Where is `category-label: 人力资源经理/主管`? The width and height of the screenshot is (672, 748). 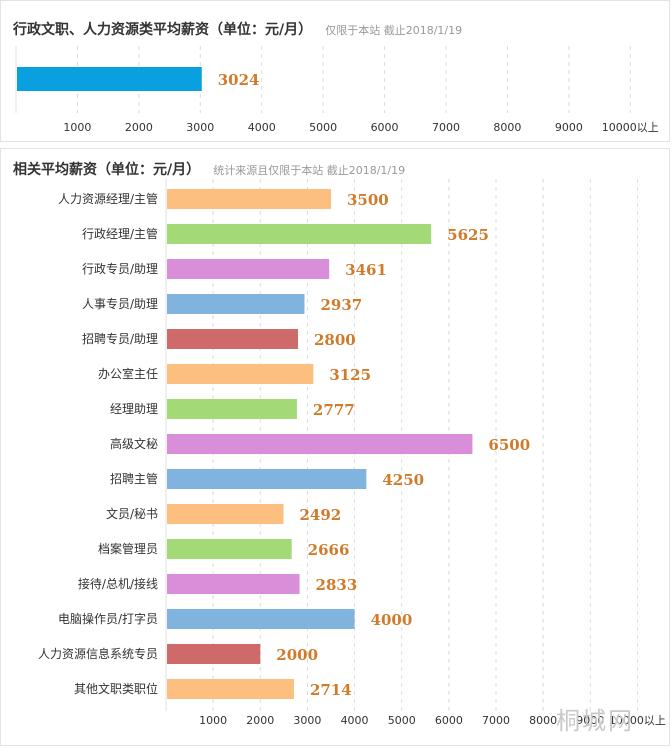
category-label: 人力资源经理/主管 is located at coordinates (108, 198).